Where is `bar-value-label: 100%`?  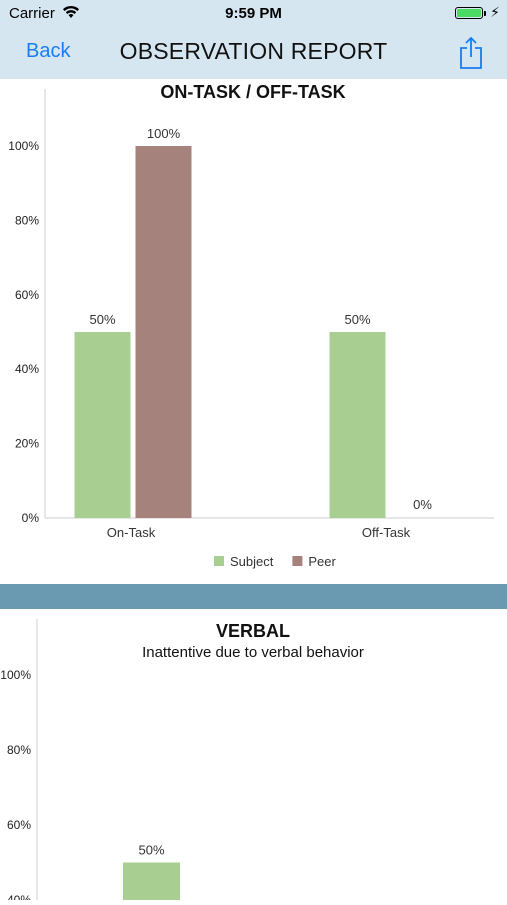
bar-value-label: 100% is located at coordinates (164, 133).